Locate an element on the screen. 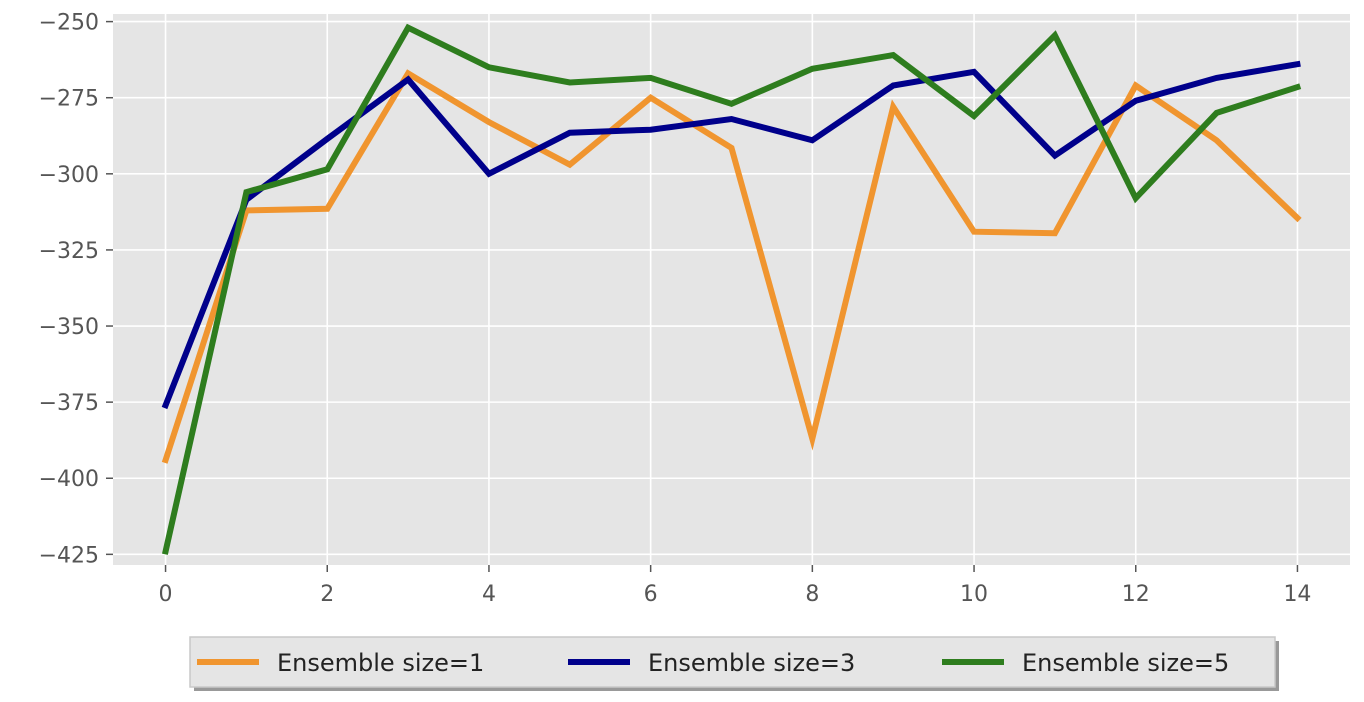  y-tick-label: −375 is located at coordinates (69, 403).